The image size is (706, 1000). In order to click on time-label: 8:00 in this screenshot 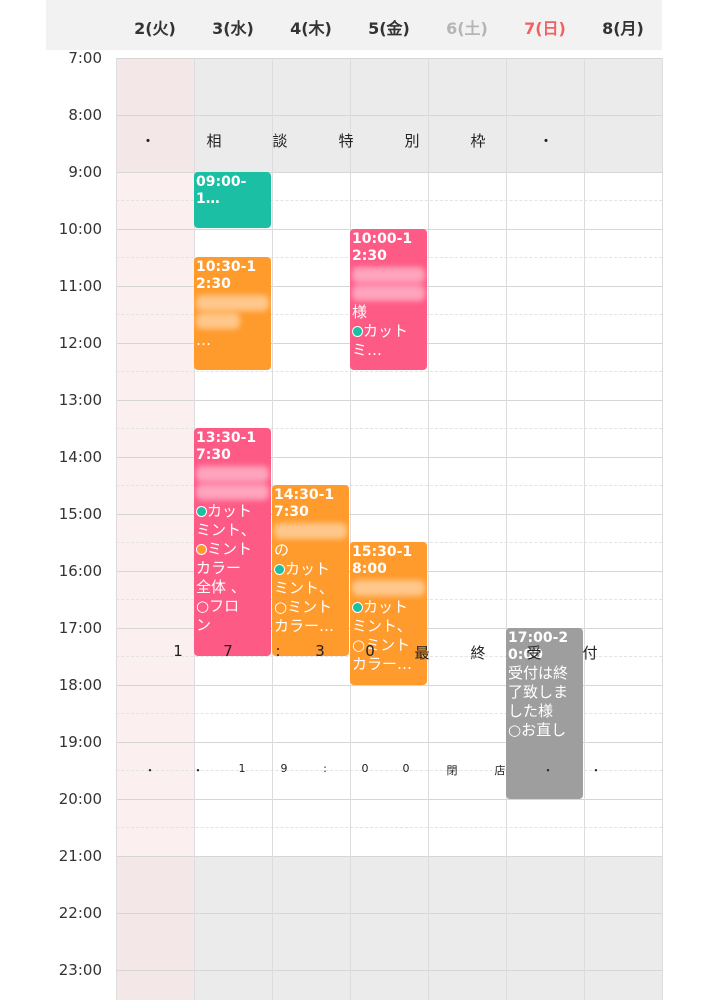, I will do `click(85, 115)`.